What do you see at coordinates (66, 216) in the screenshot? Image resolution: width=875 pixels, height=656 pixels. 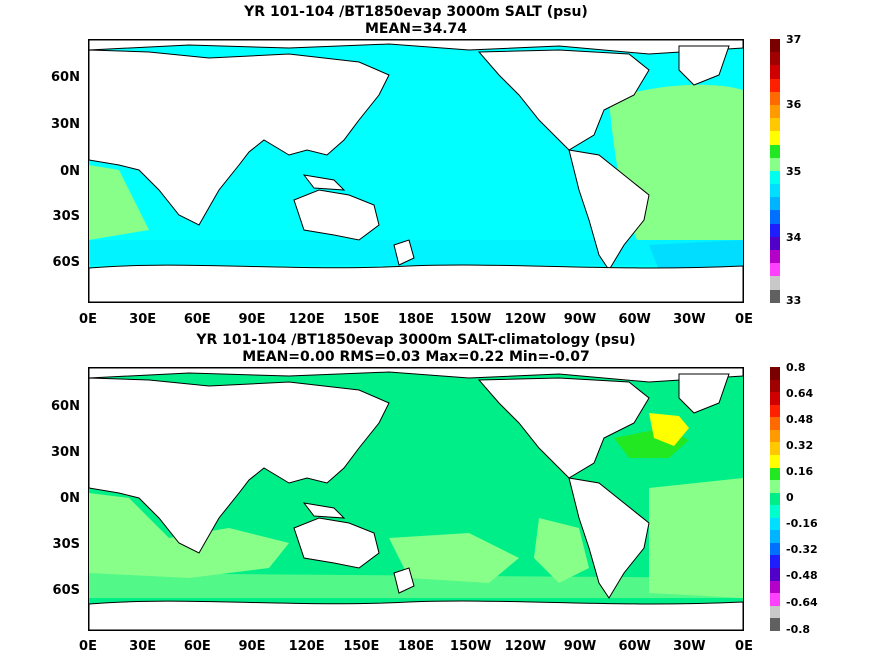 I see `panel1-lat-label: 30S` at bounding box center [66, 216].